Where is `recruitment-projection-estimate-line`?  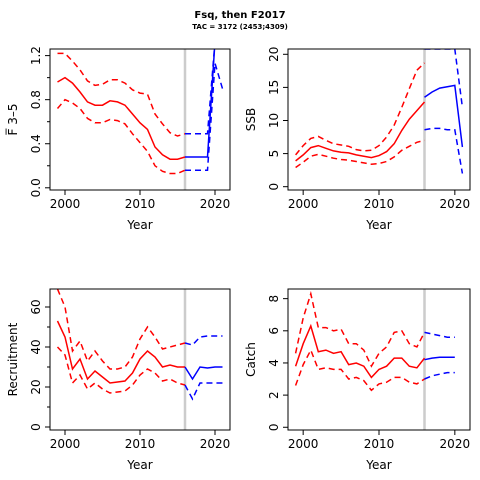 recruitment-projection-estimate-line is located at coordinates (203, 373).